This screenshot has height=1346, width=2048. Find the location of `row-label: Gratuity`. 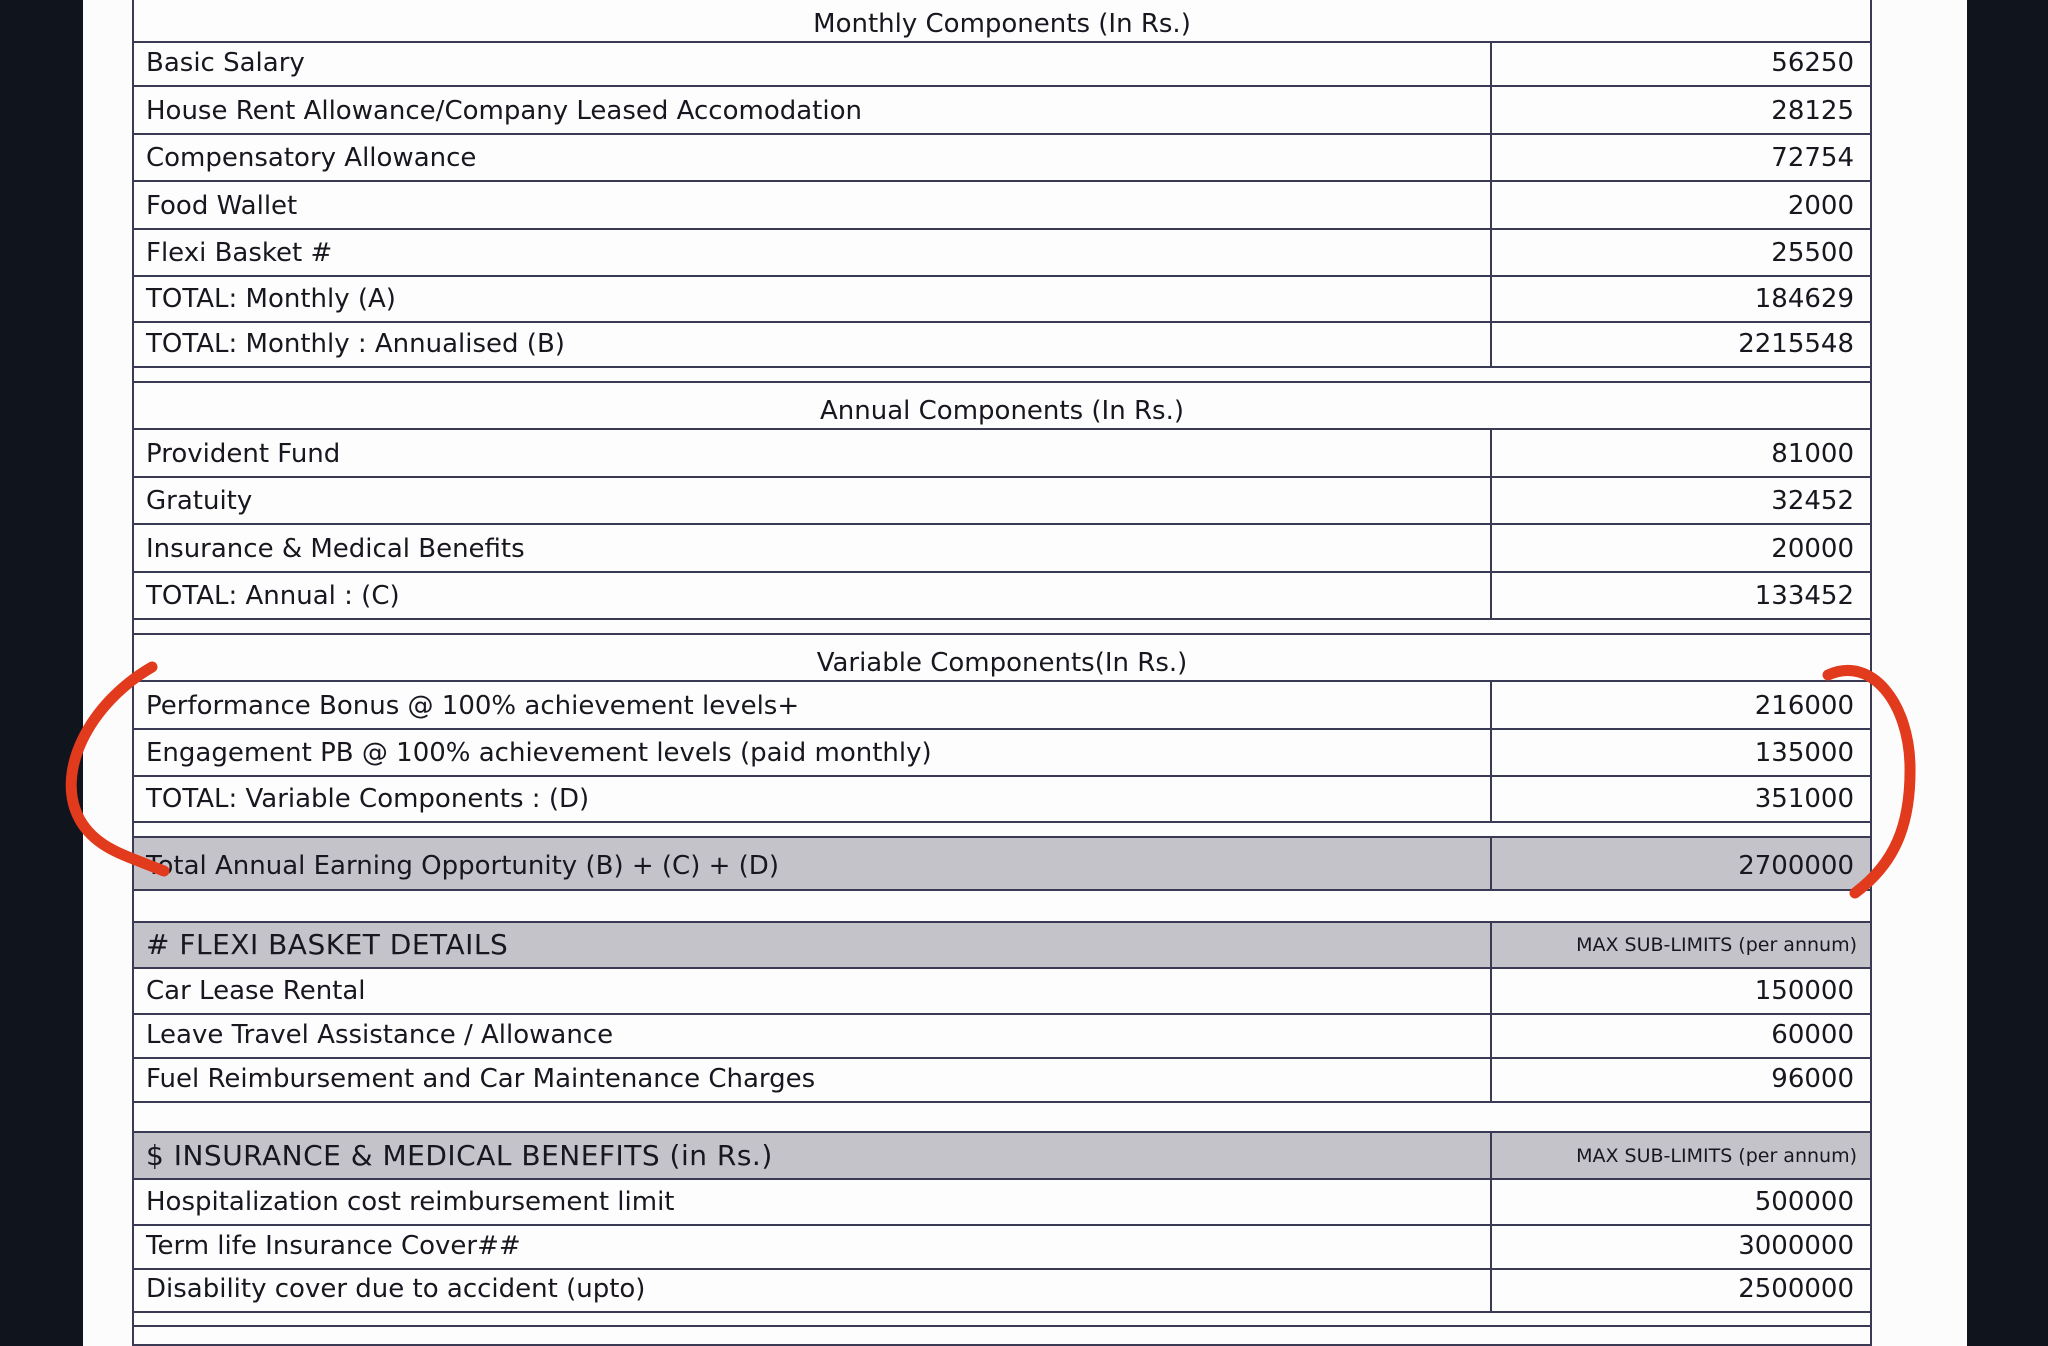

row-label: Gratuity is located at coordinates (199, 501).